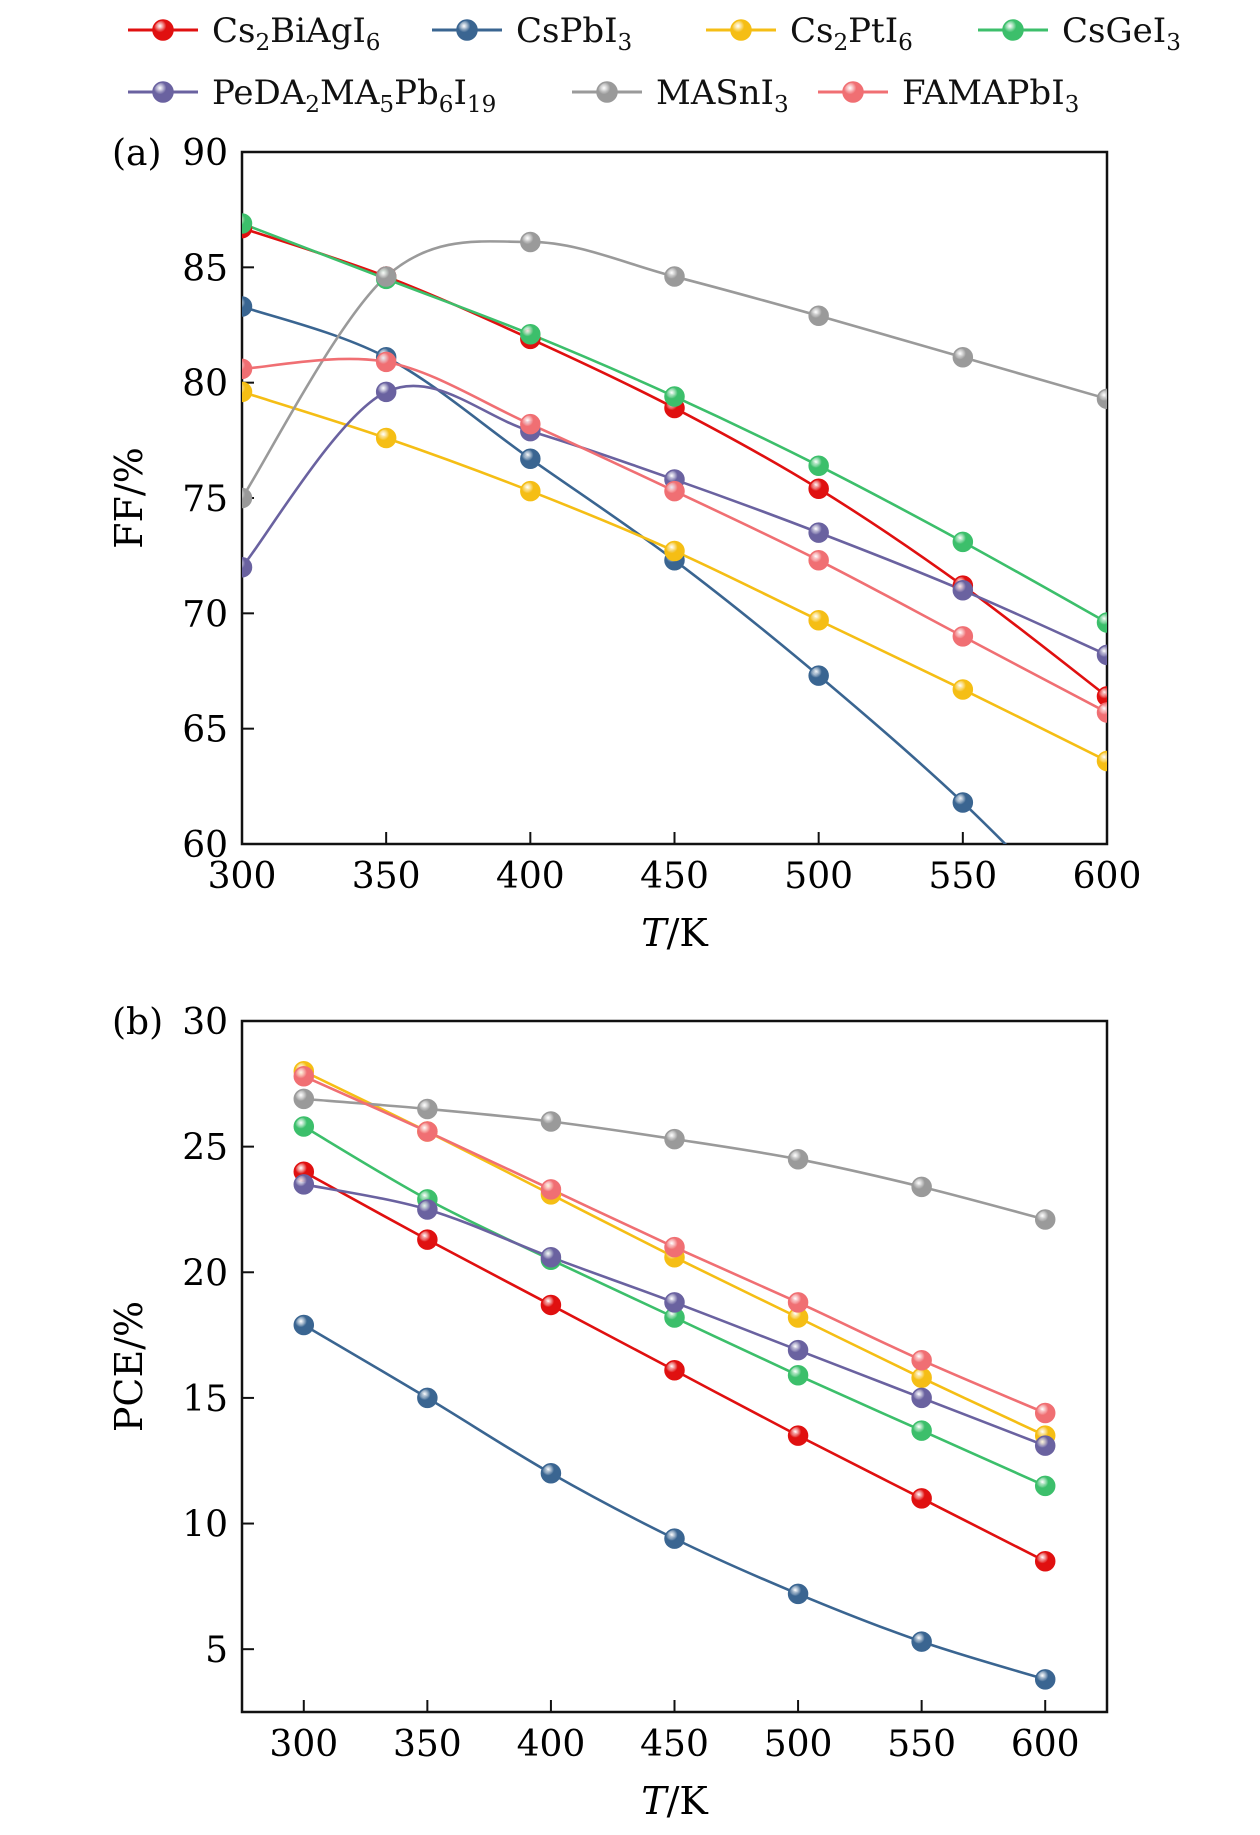 The height and width of the screenshot is (1835, 1260). I want to click on y-tick-label: 25, so click(205, 1148).